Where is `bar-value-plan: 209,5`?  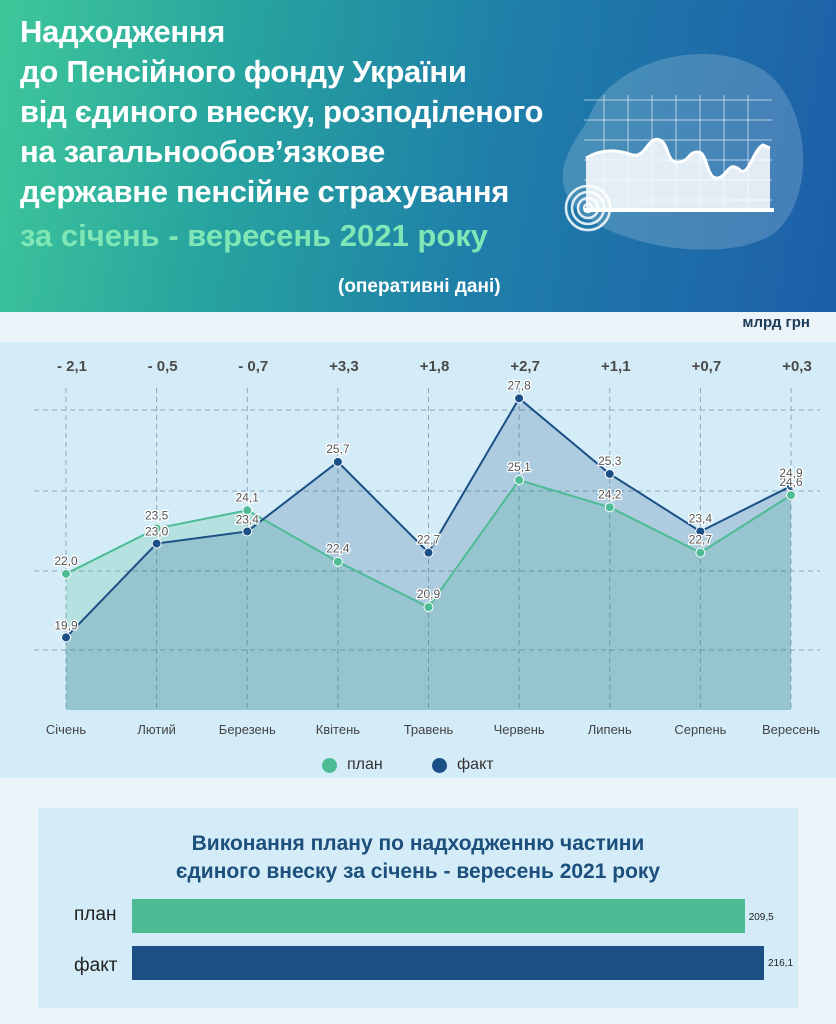
bar-value-plan: 209,5 is located at coordinates (761, 917).